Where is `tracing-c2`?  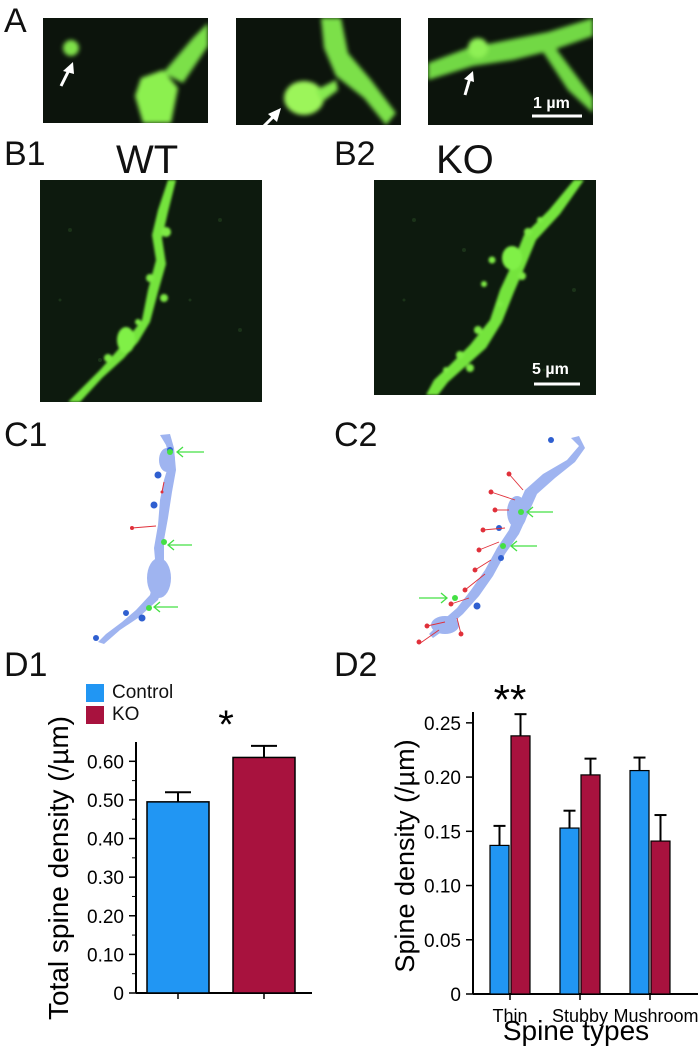
tracing-c2 is located at coordinates (500, 540).